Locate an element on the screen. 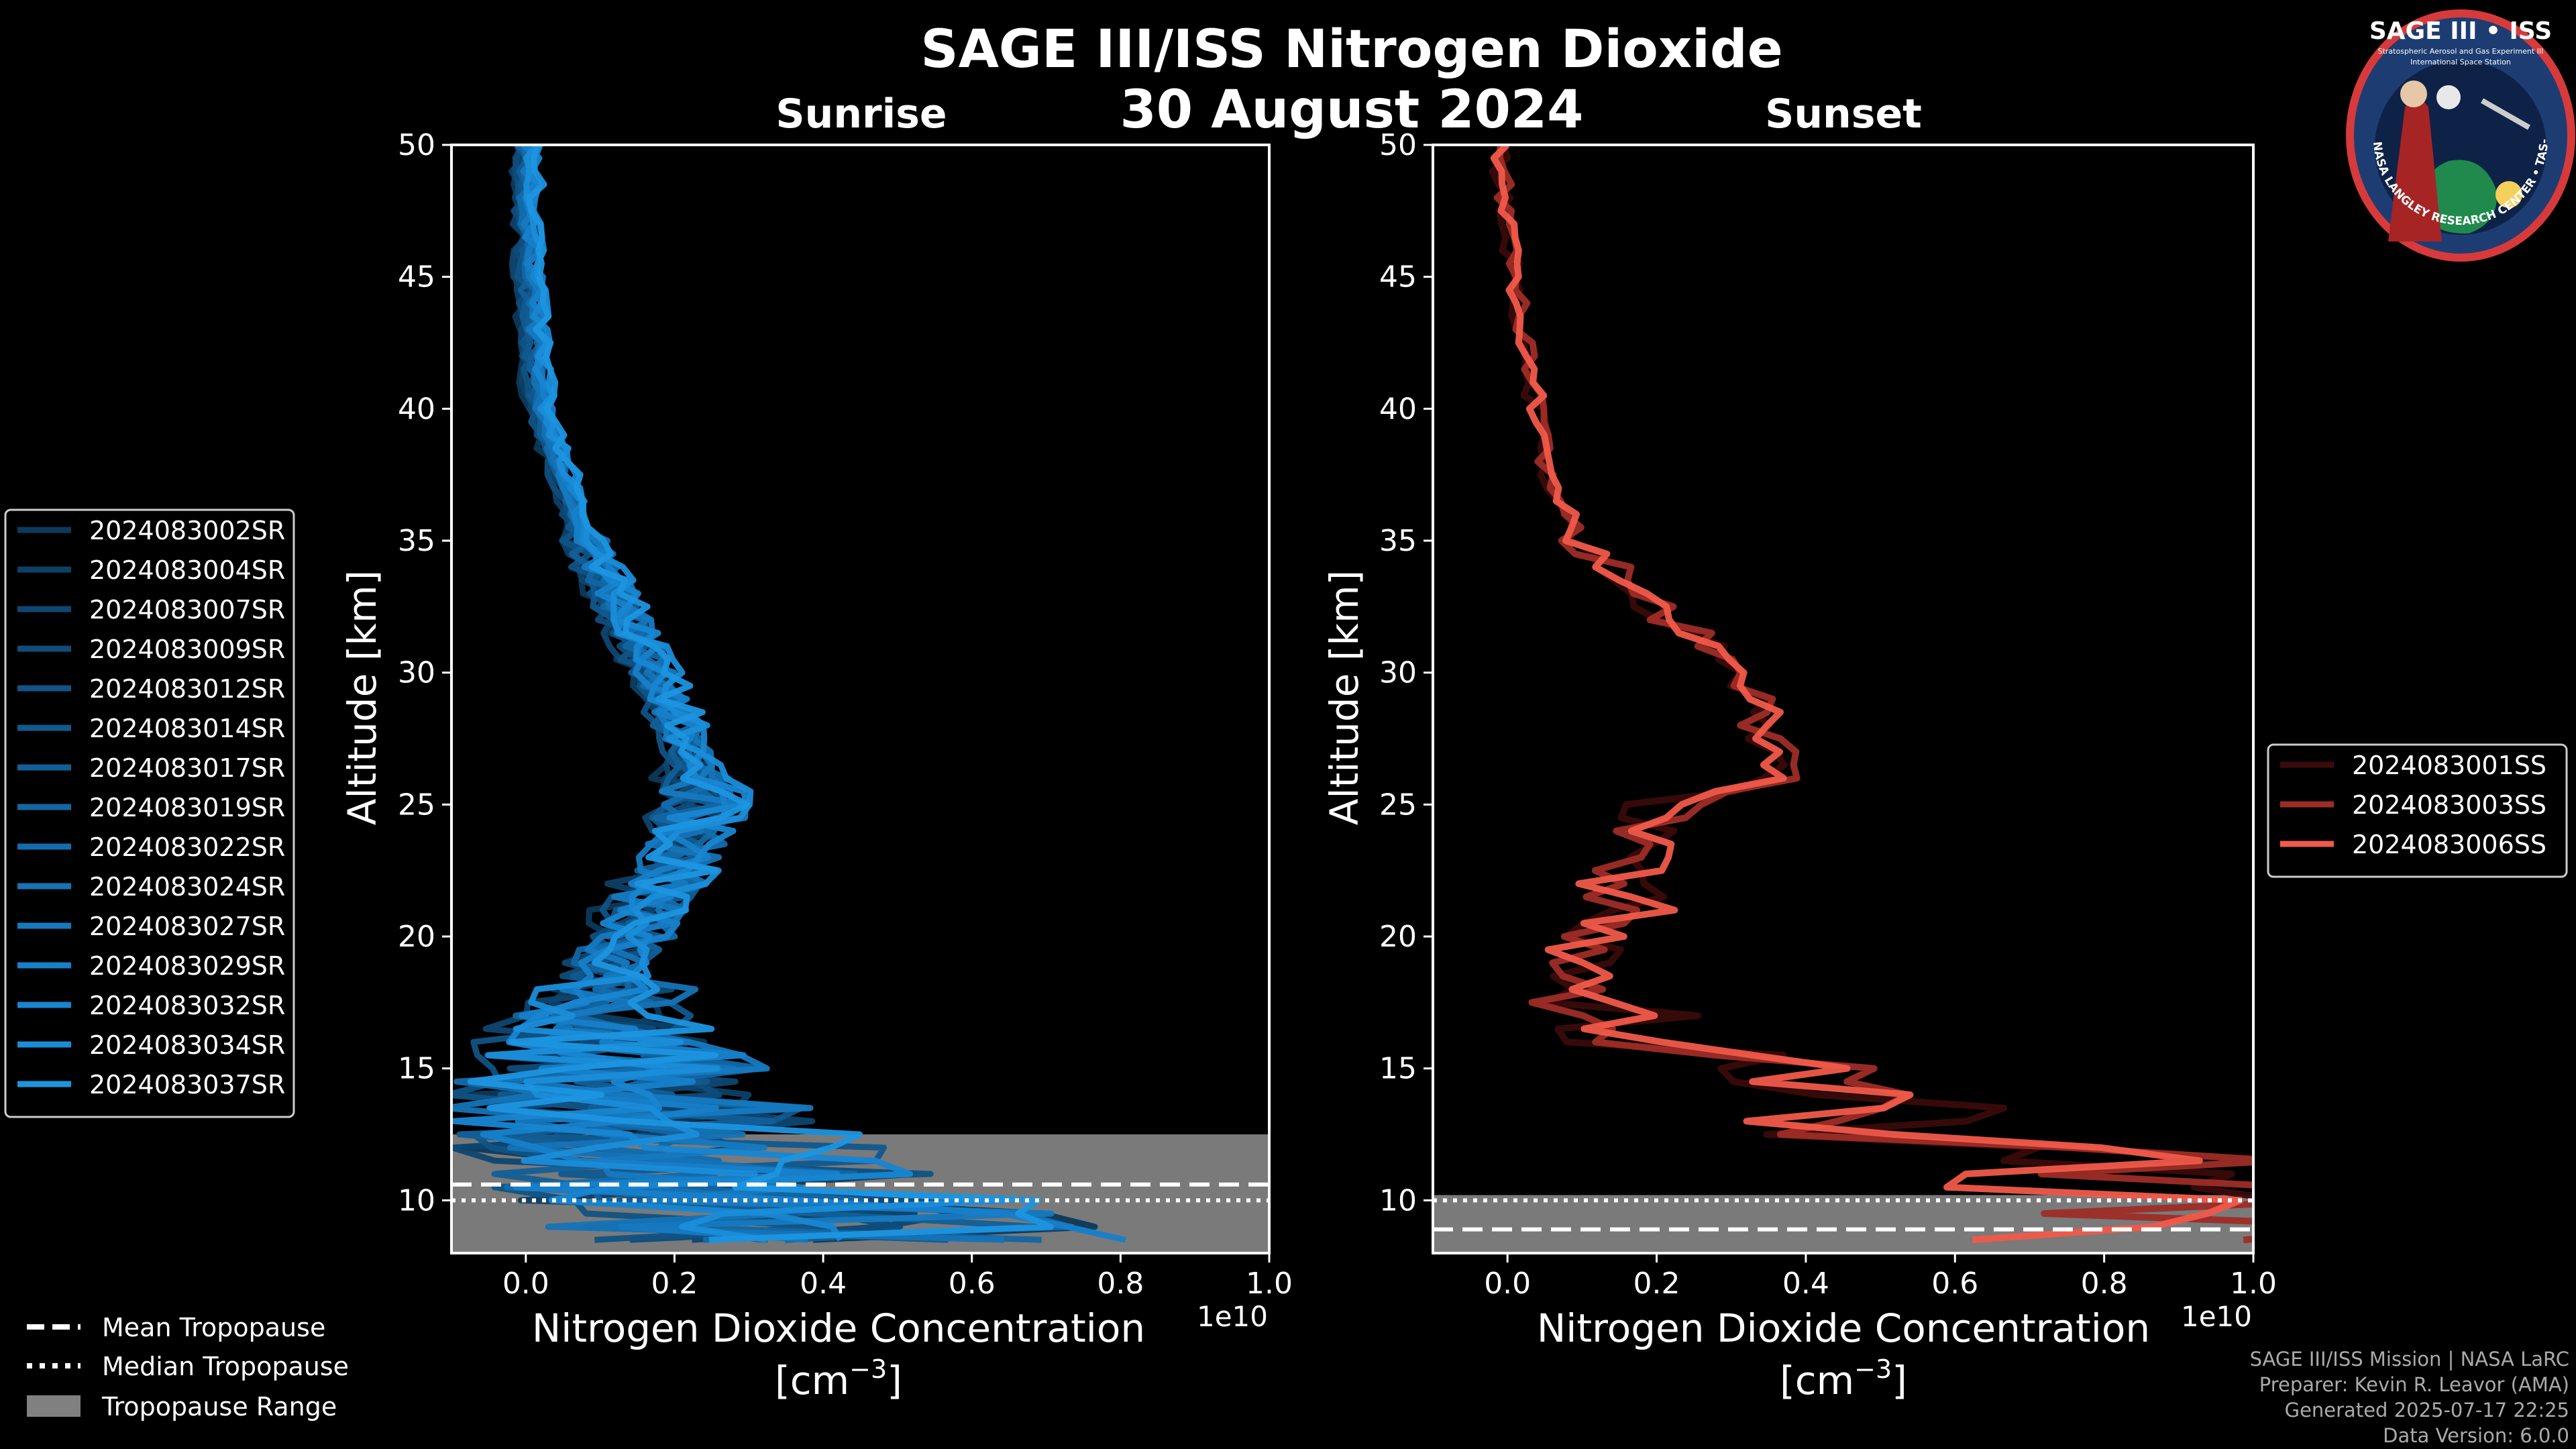 Image resolution: width=2576 pixels, height=1449 pixels. sunrise-xtick-label: 0.2 is located at coordinates (674, 1284).